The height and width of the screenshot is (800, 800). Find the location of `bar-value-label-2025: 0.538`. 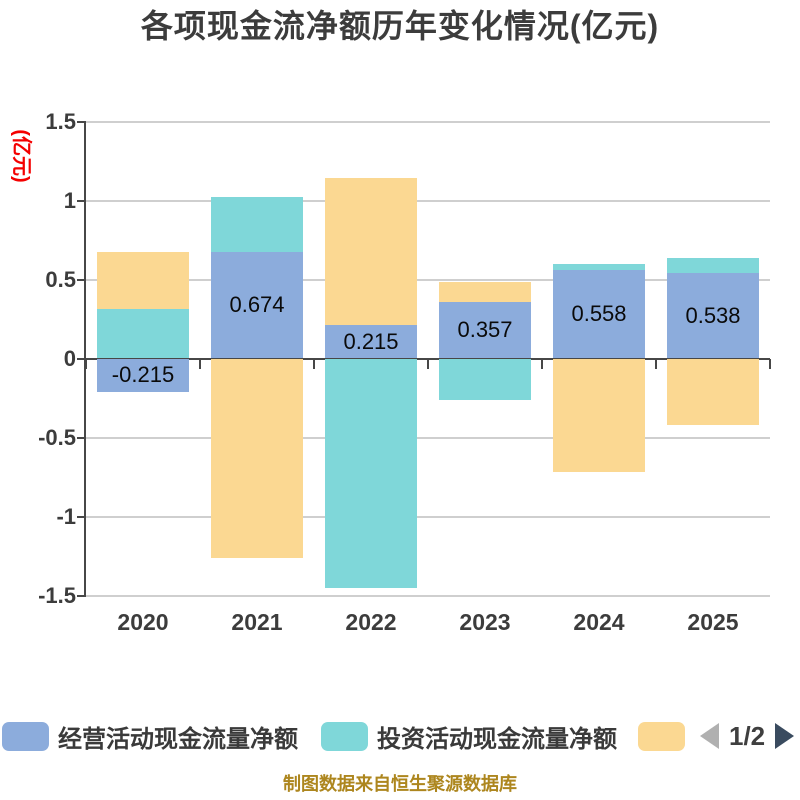

bar-value-label-2025: 0.538 is located at coordinates (713, 315).